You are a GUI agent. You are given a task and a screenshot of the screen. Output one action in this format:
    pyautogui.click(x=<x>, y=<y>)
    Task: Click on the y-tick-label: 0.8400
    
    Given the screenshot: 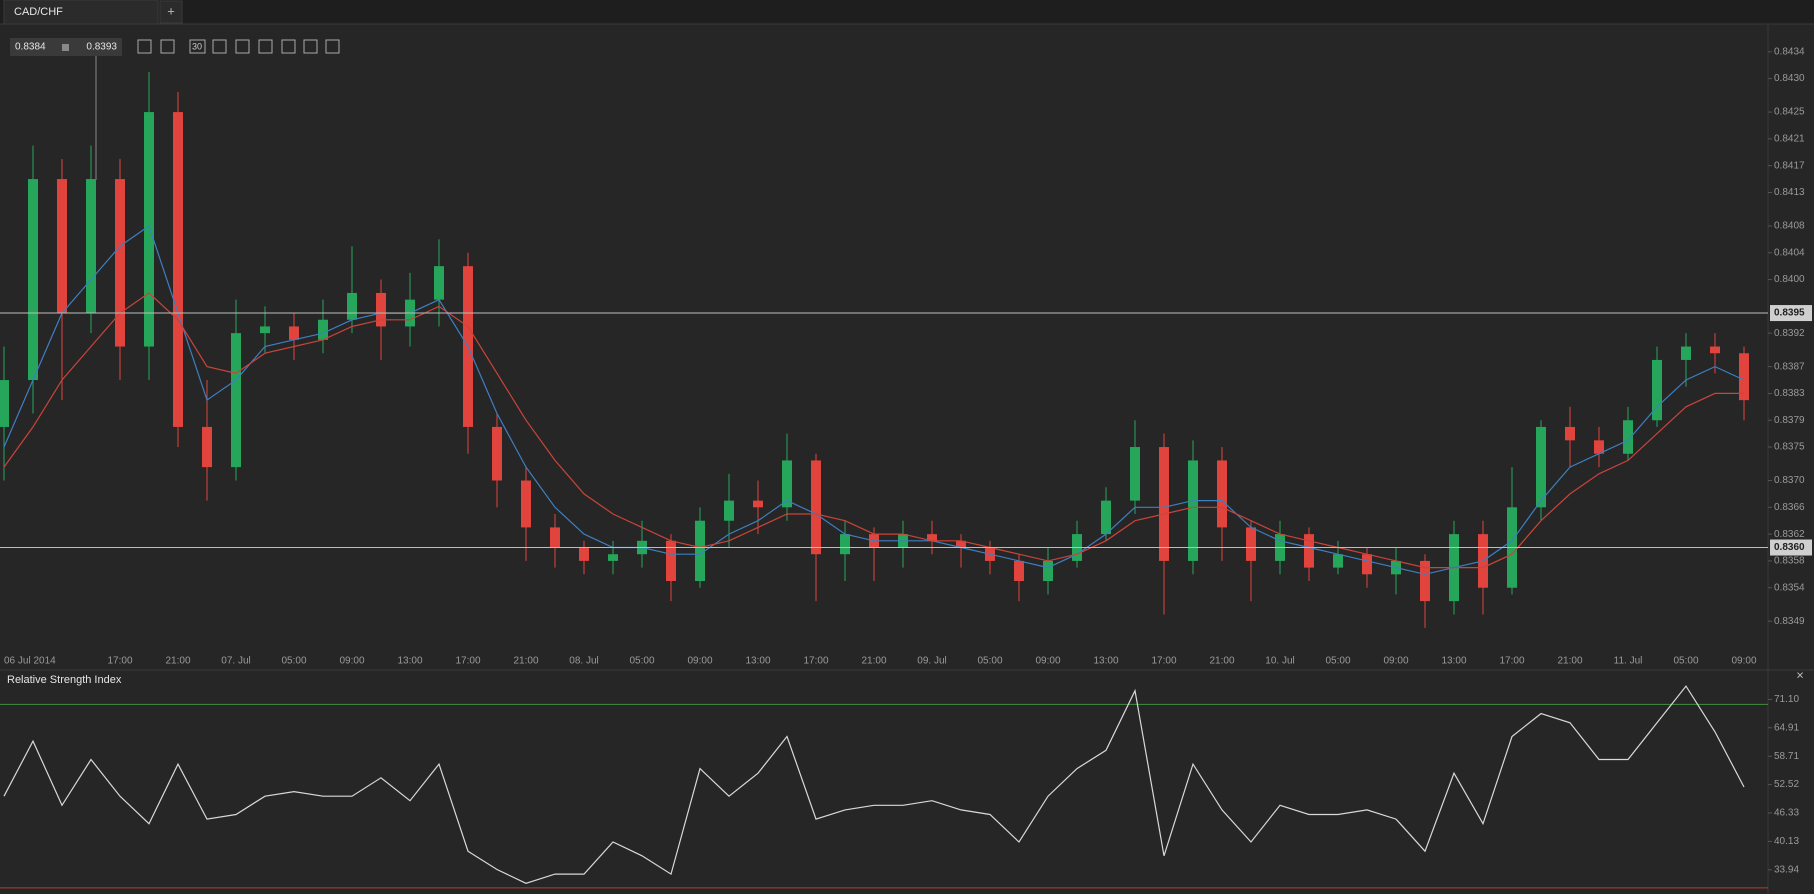 What is the action you would take?
    pyautogui.click(x=1789, y=279)
    